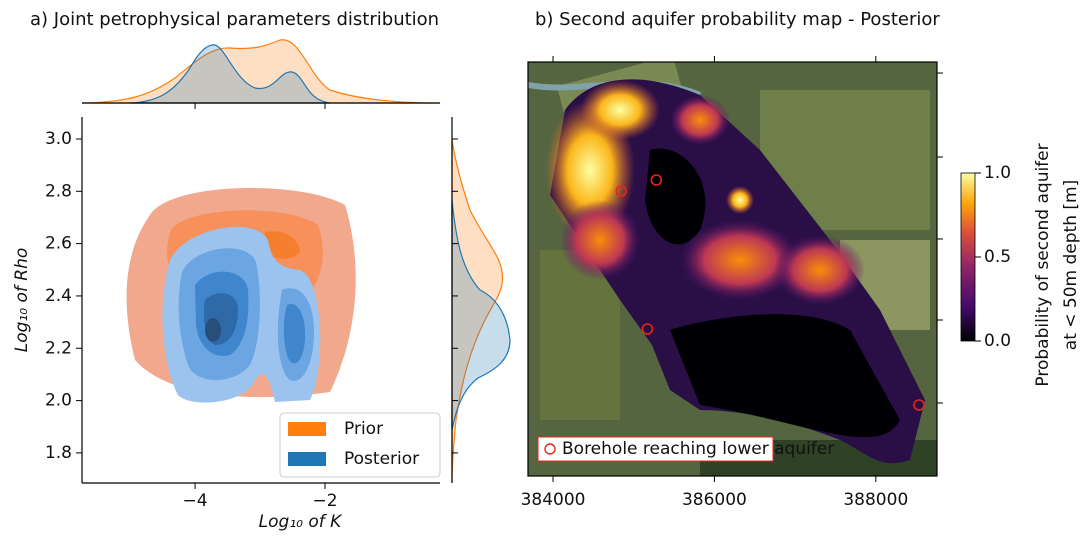 The width and height of the screenshot is (1087, 537). Describe the element at coordinates (301, 522) in the screenshot. I see `x-axis-label: Log₁₀ of K` at that location.